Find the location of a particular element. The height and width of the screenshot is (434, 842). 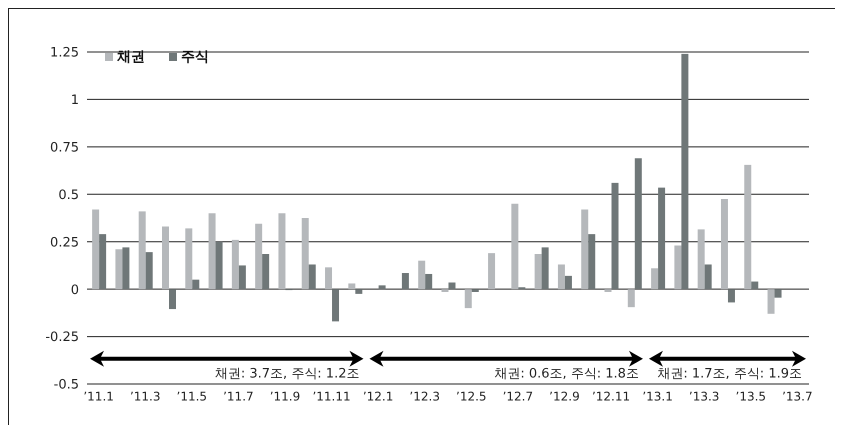

y-tick-label: 0.5 is located at coordinates (68, 195).